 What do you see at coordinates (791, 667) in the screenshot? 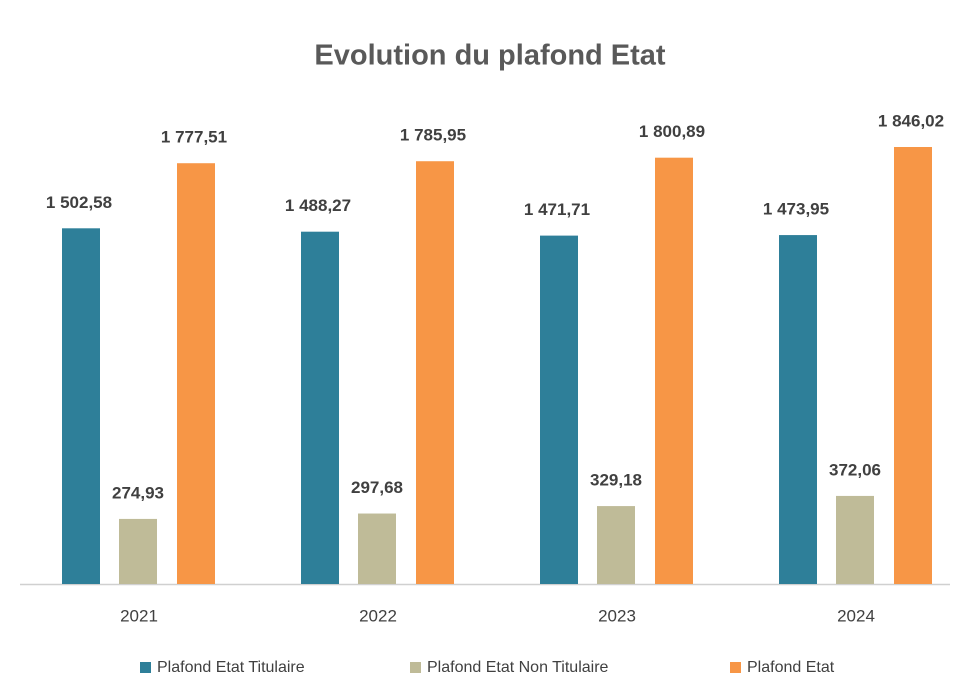
I see `legend-label: Plafond Etat` at bounding box center [791, 667].